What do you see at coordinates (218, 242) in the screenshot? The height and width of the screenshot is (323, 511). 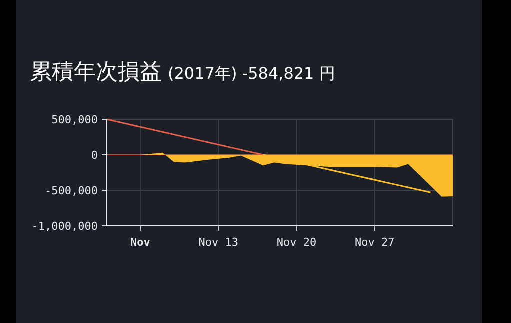 I see `x-tick-label: Nov 13` at bounding box center [218, 242].